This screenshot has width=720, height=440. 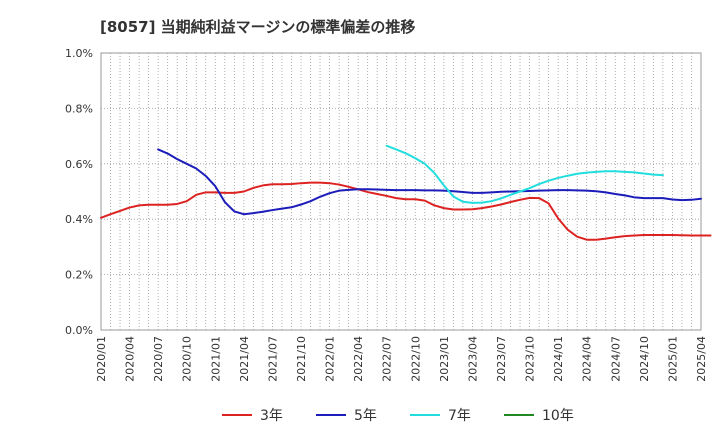 What do you see at coordinates (587, 359) in the screenshot?
I see `x-tick-label: 2024/04` at bounding box center [587, 359].